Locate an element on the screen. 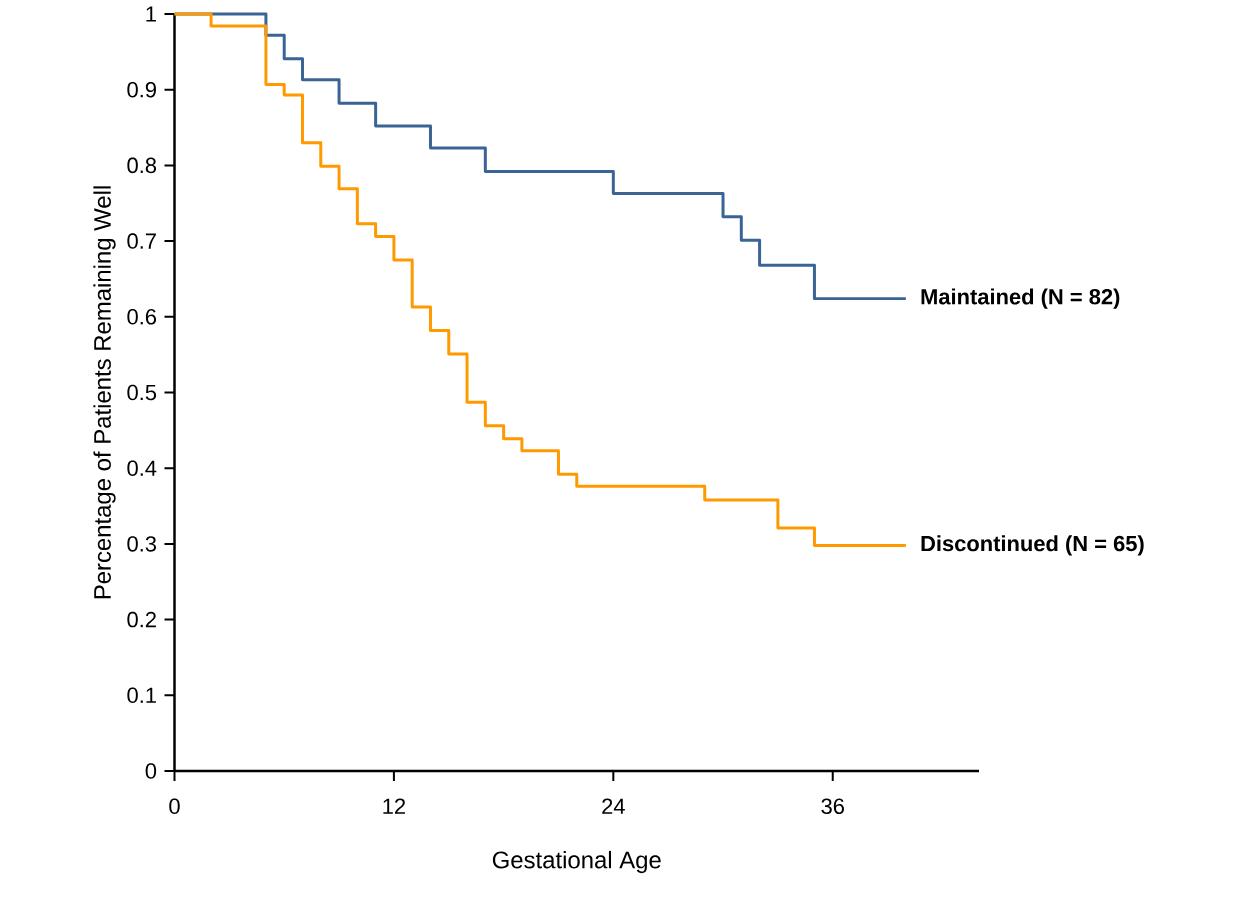 The width and height of the screenshot is (1258, 920). y-tick-label: 0 is located at coordinates (151, 771).